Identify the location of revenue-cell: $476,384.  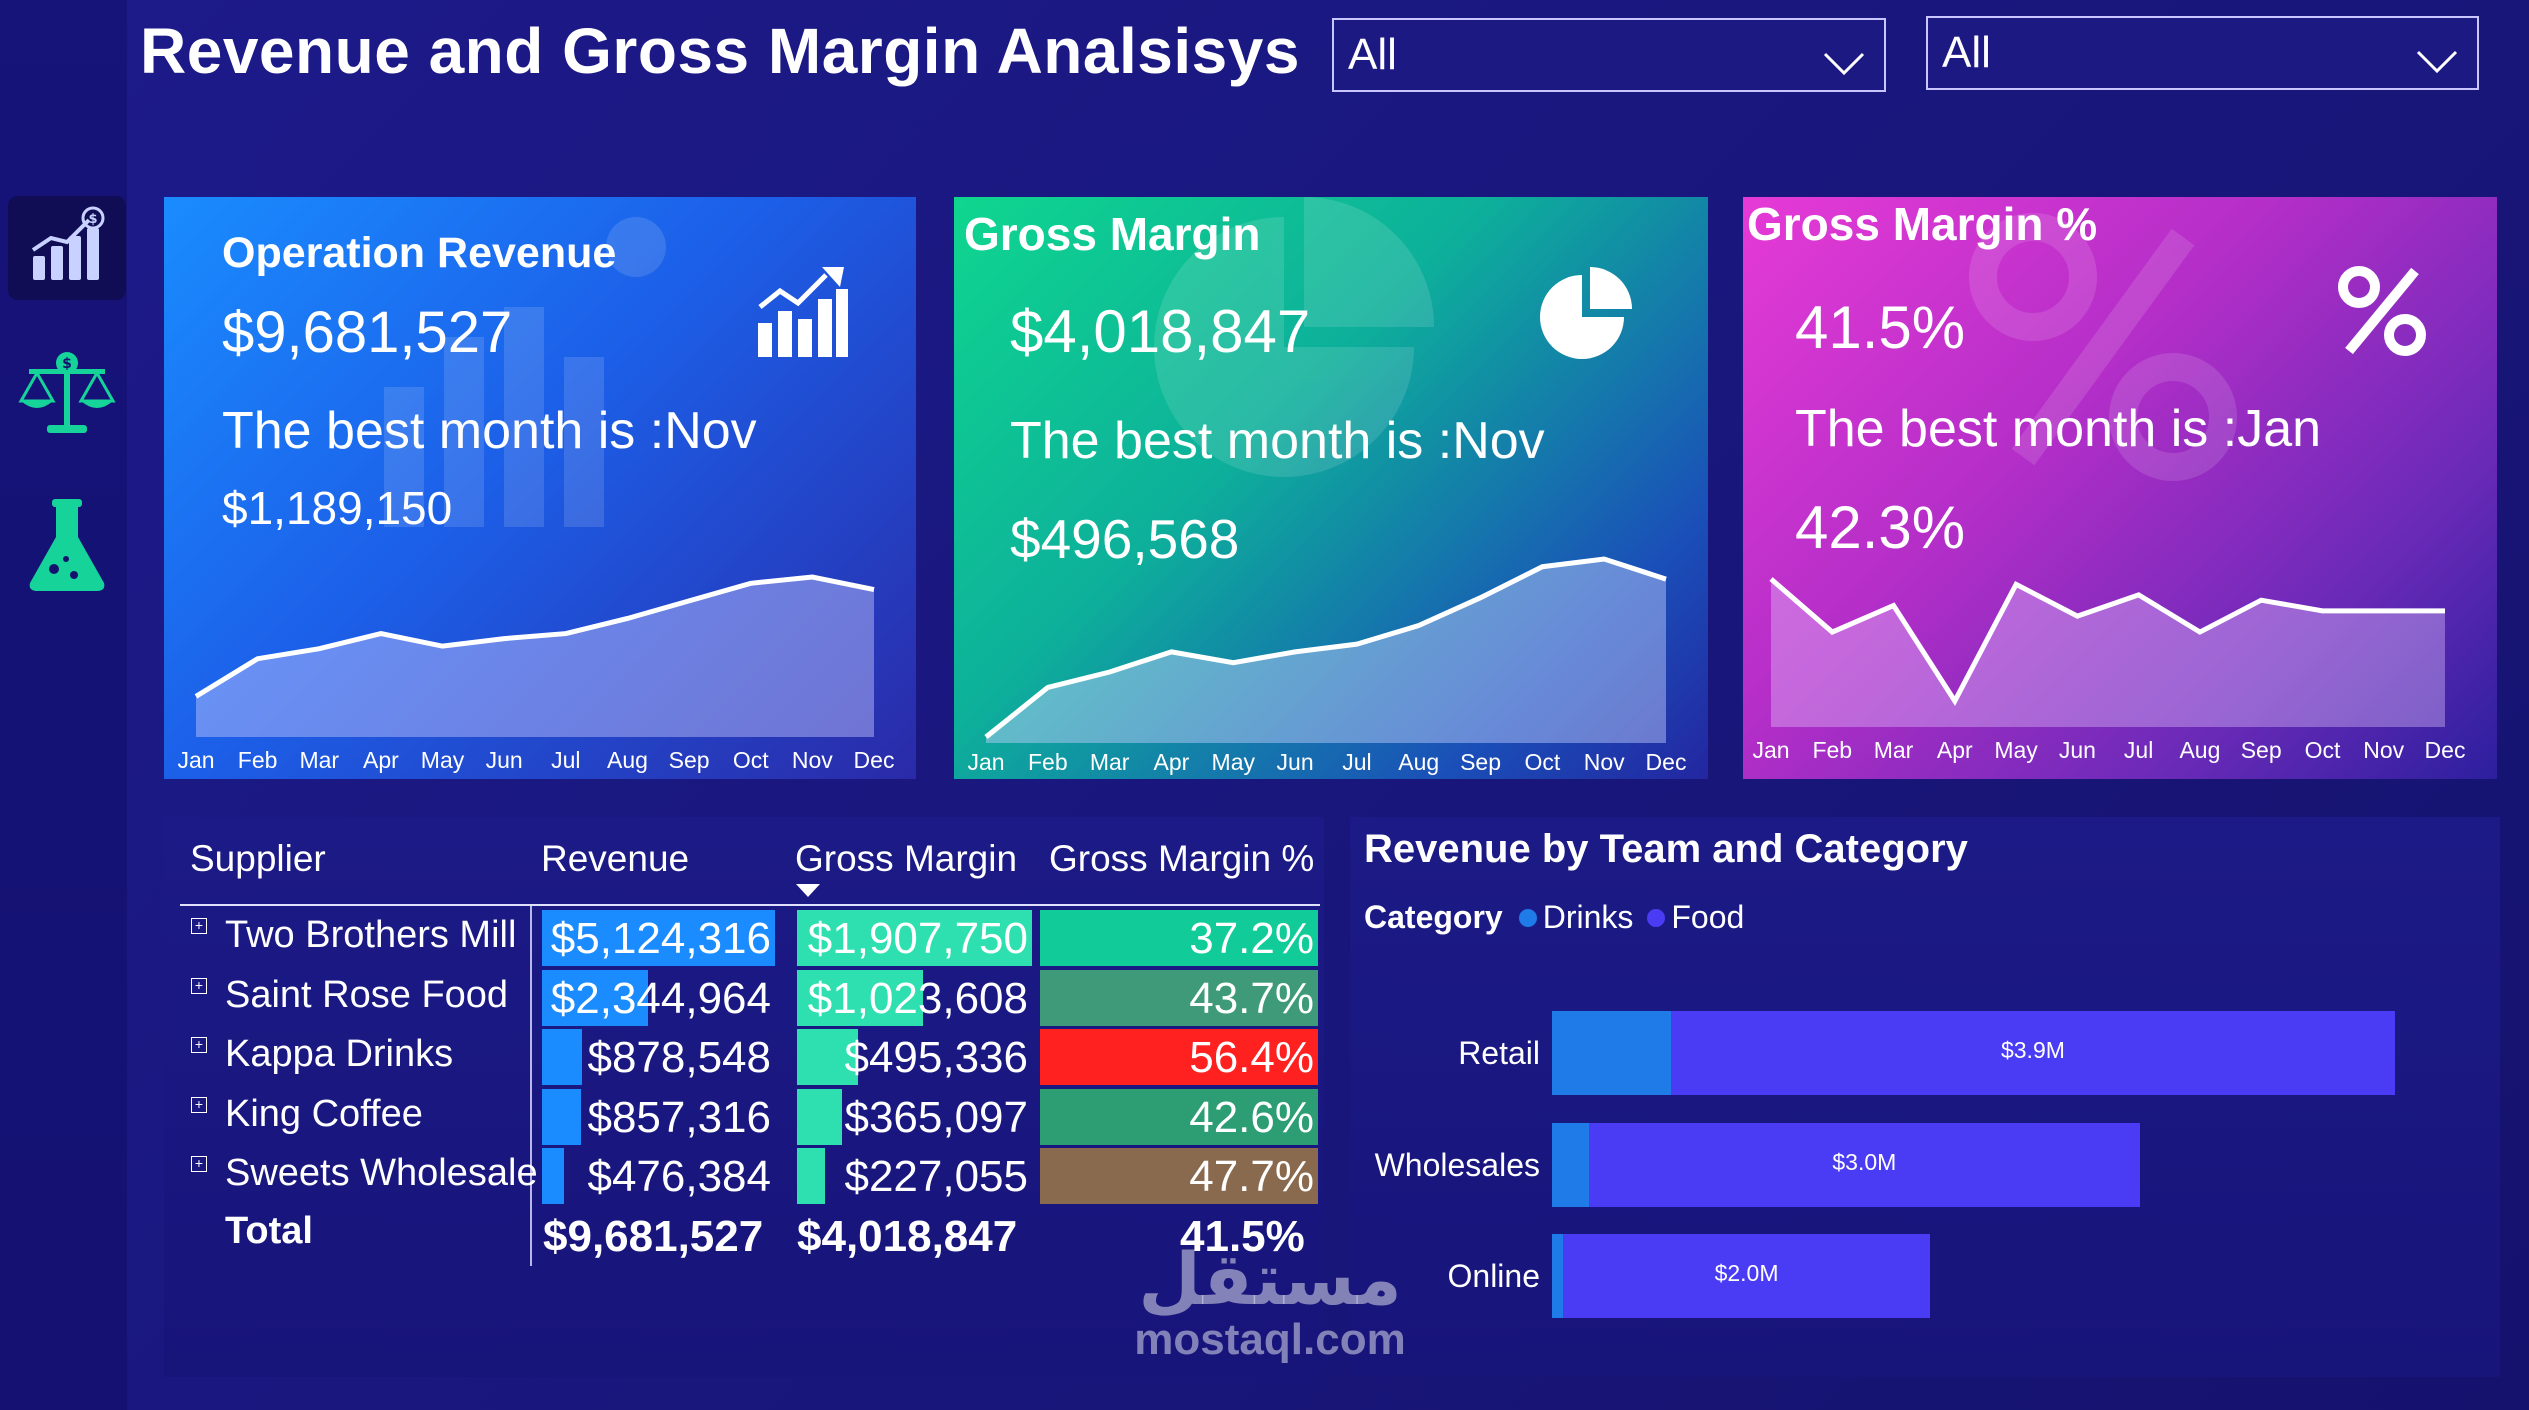
(658, 1176).